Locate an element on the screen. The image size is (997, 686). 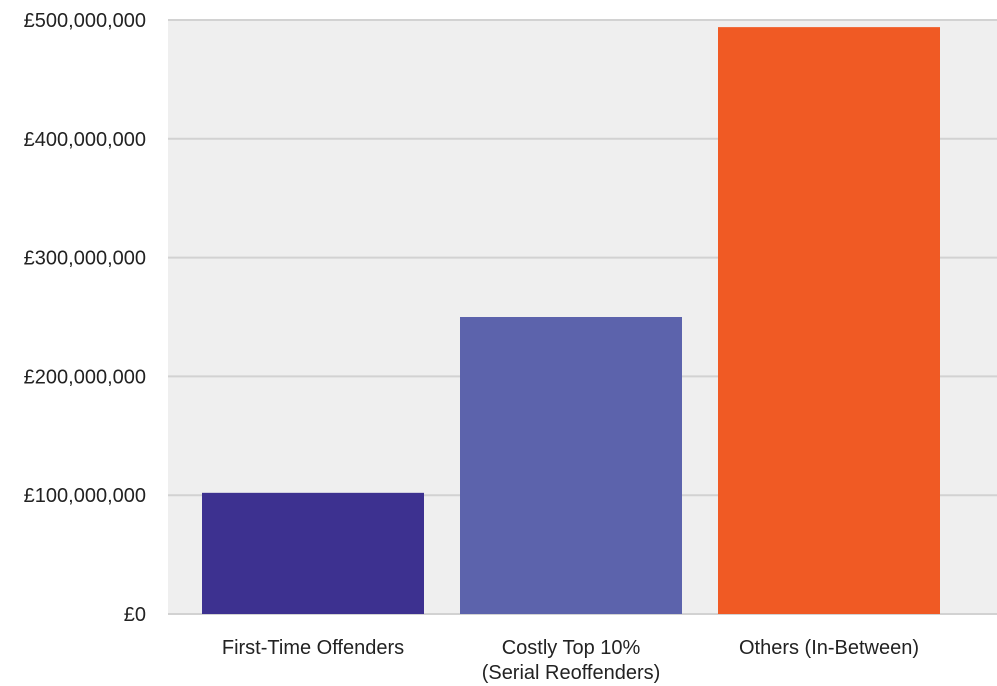
x-category-label: Others (In-Between) is located at coordinates (829, 648).